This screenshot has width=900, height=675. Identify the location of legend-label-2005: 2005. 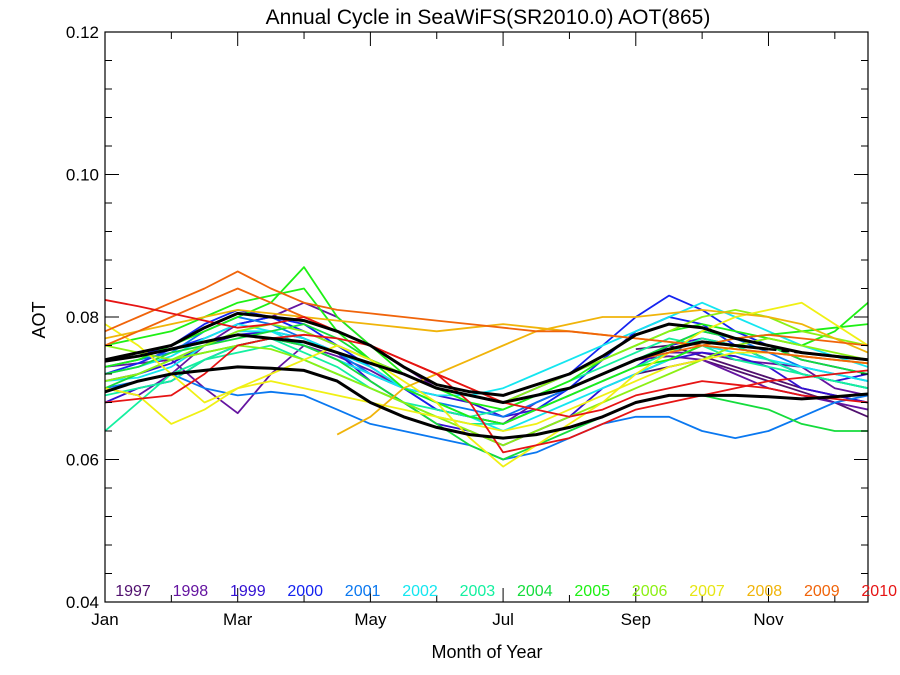
(592, 591).